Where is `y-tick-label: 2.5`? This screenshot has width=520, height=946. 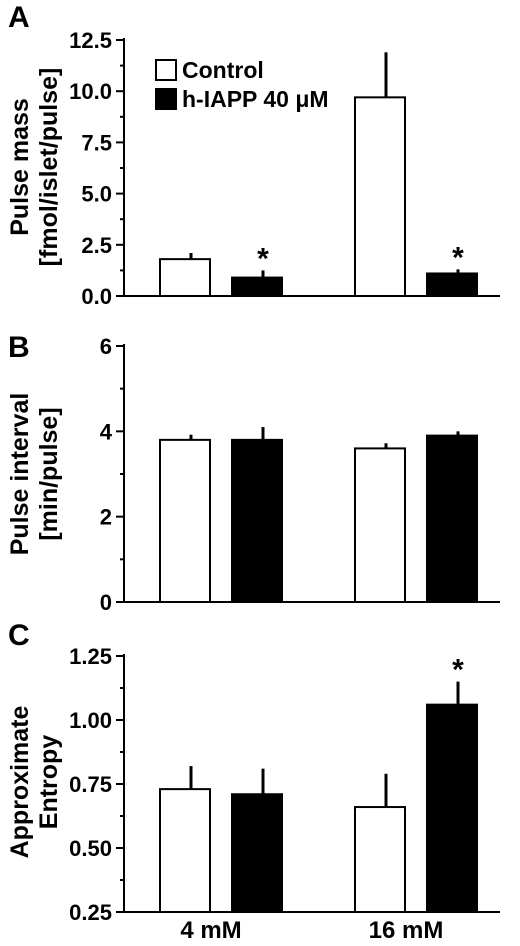 y-tick-label: 2.5 is located at coordinates (96, 245).